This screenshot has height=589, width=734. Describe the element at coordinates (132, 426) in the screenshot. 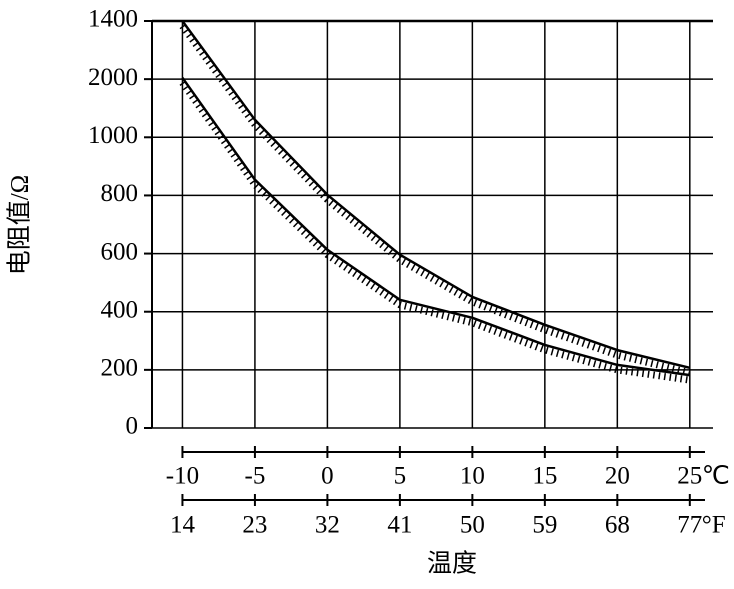

I see `y-tick-label: 0` at that location.